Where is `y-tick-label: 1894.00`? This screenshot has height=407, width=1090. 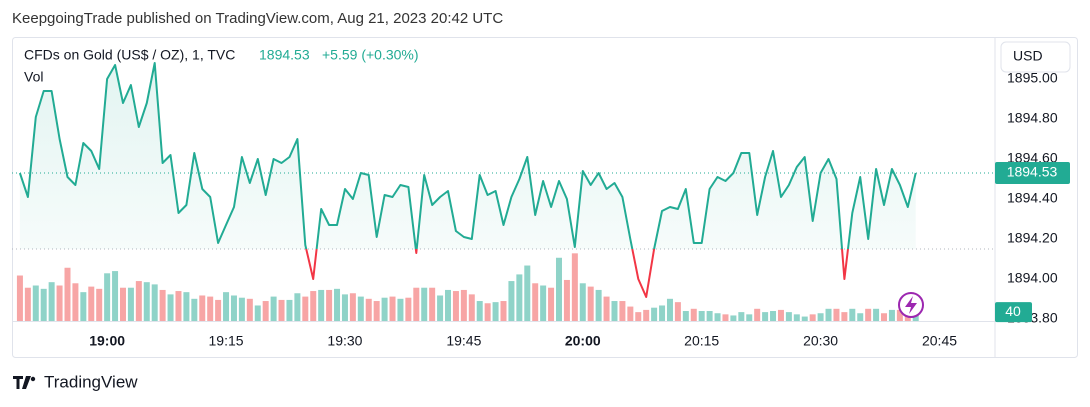
y-tick-label: 1894.00 is located at coordinates (1032, 278).